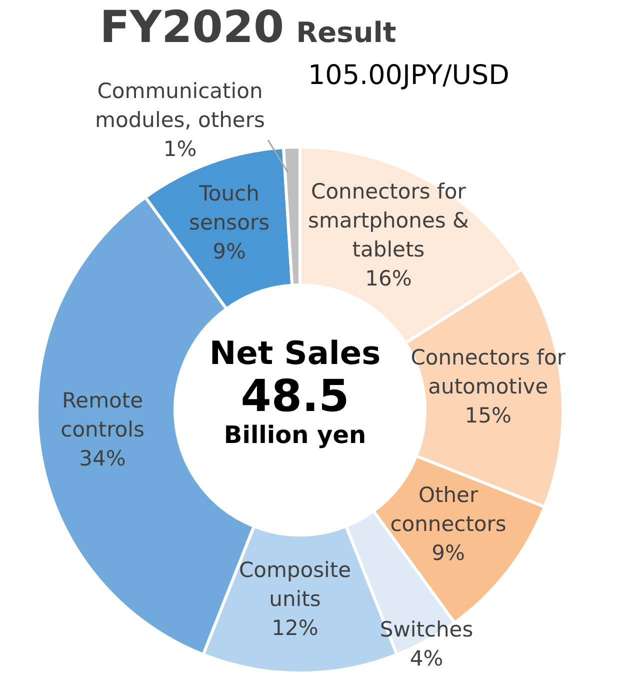  Describe the element at coordinates (295, 396) in the screenshot. I see `text: 48.5` at that location.